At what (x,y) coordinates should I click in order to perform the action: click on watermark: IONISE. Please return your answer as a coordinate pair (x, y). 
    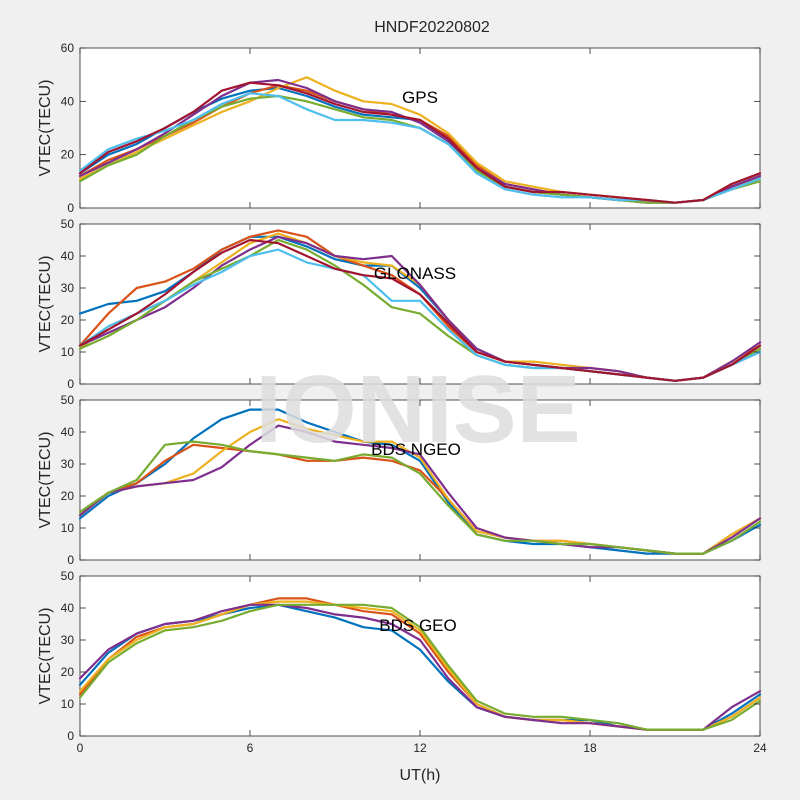
    Looking at the image, I should click on (417, 409).